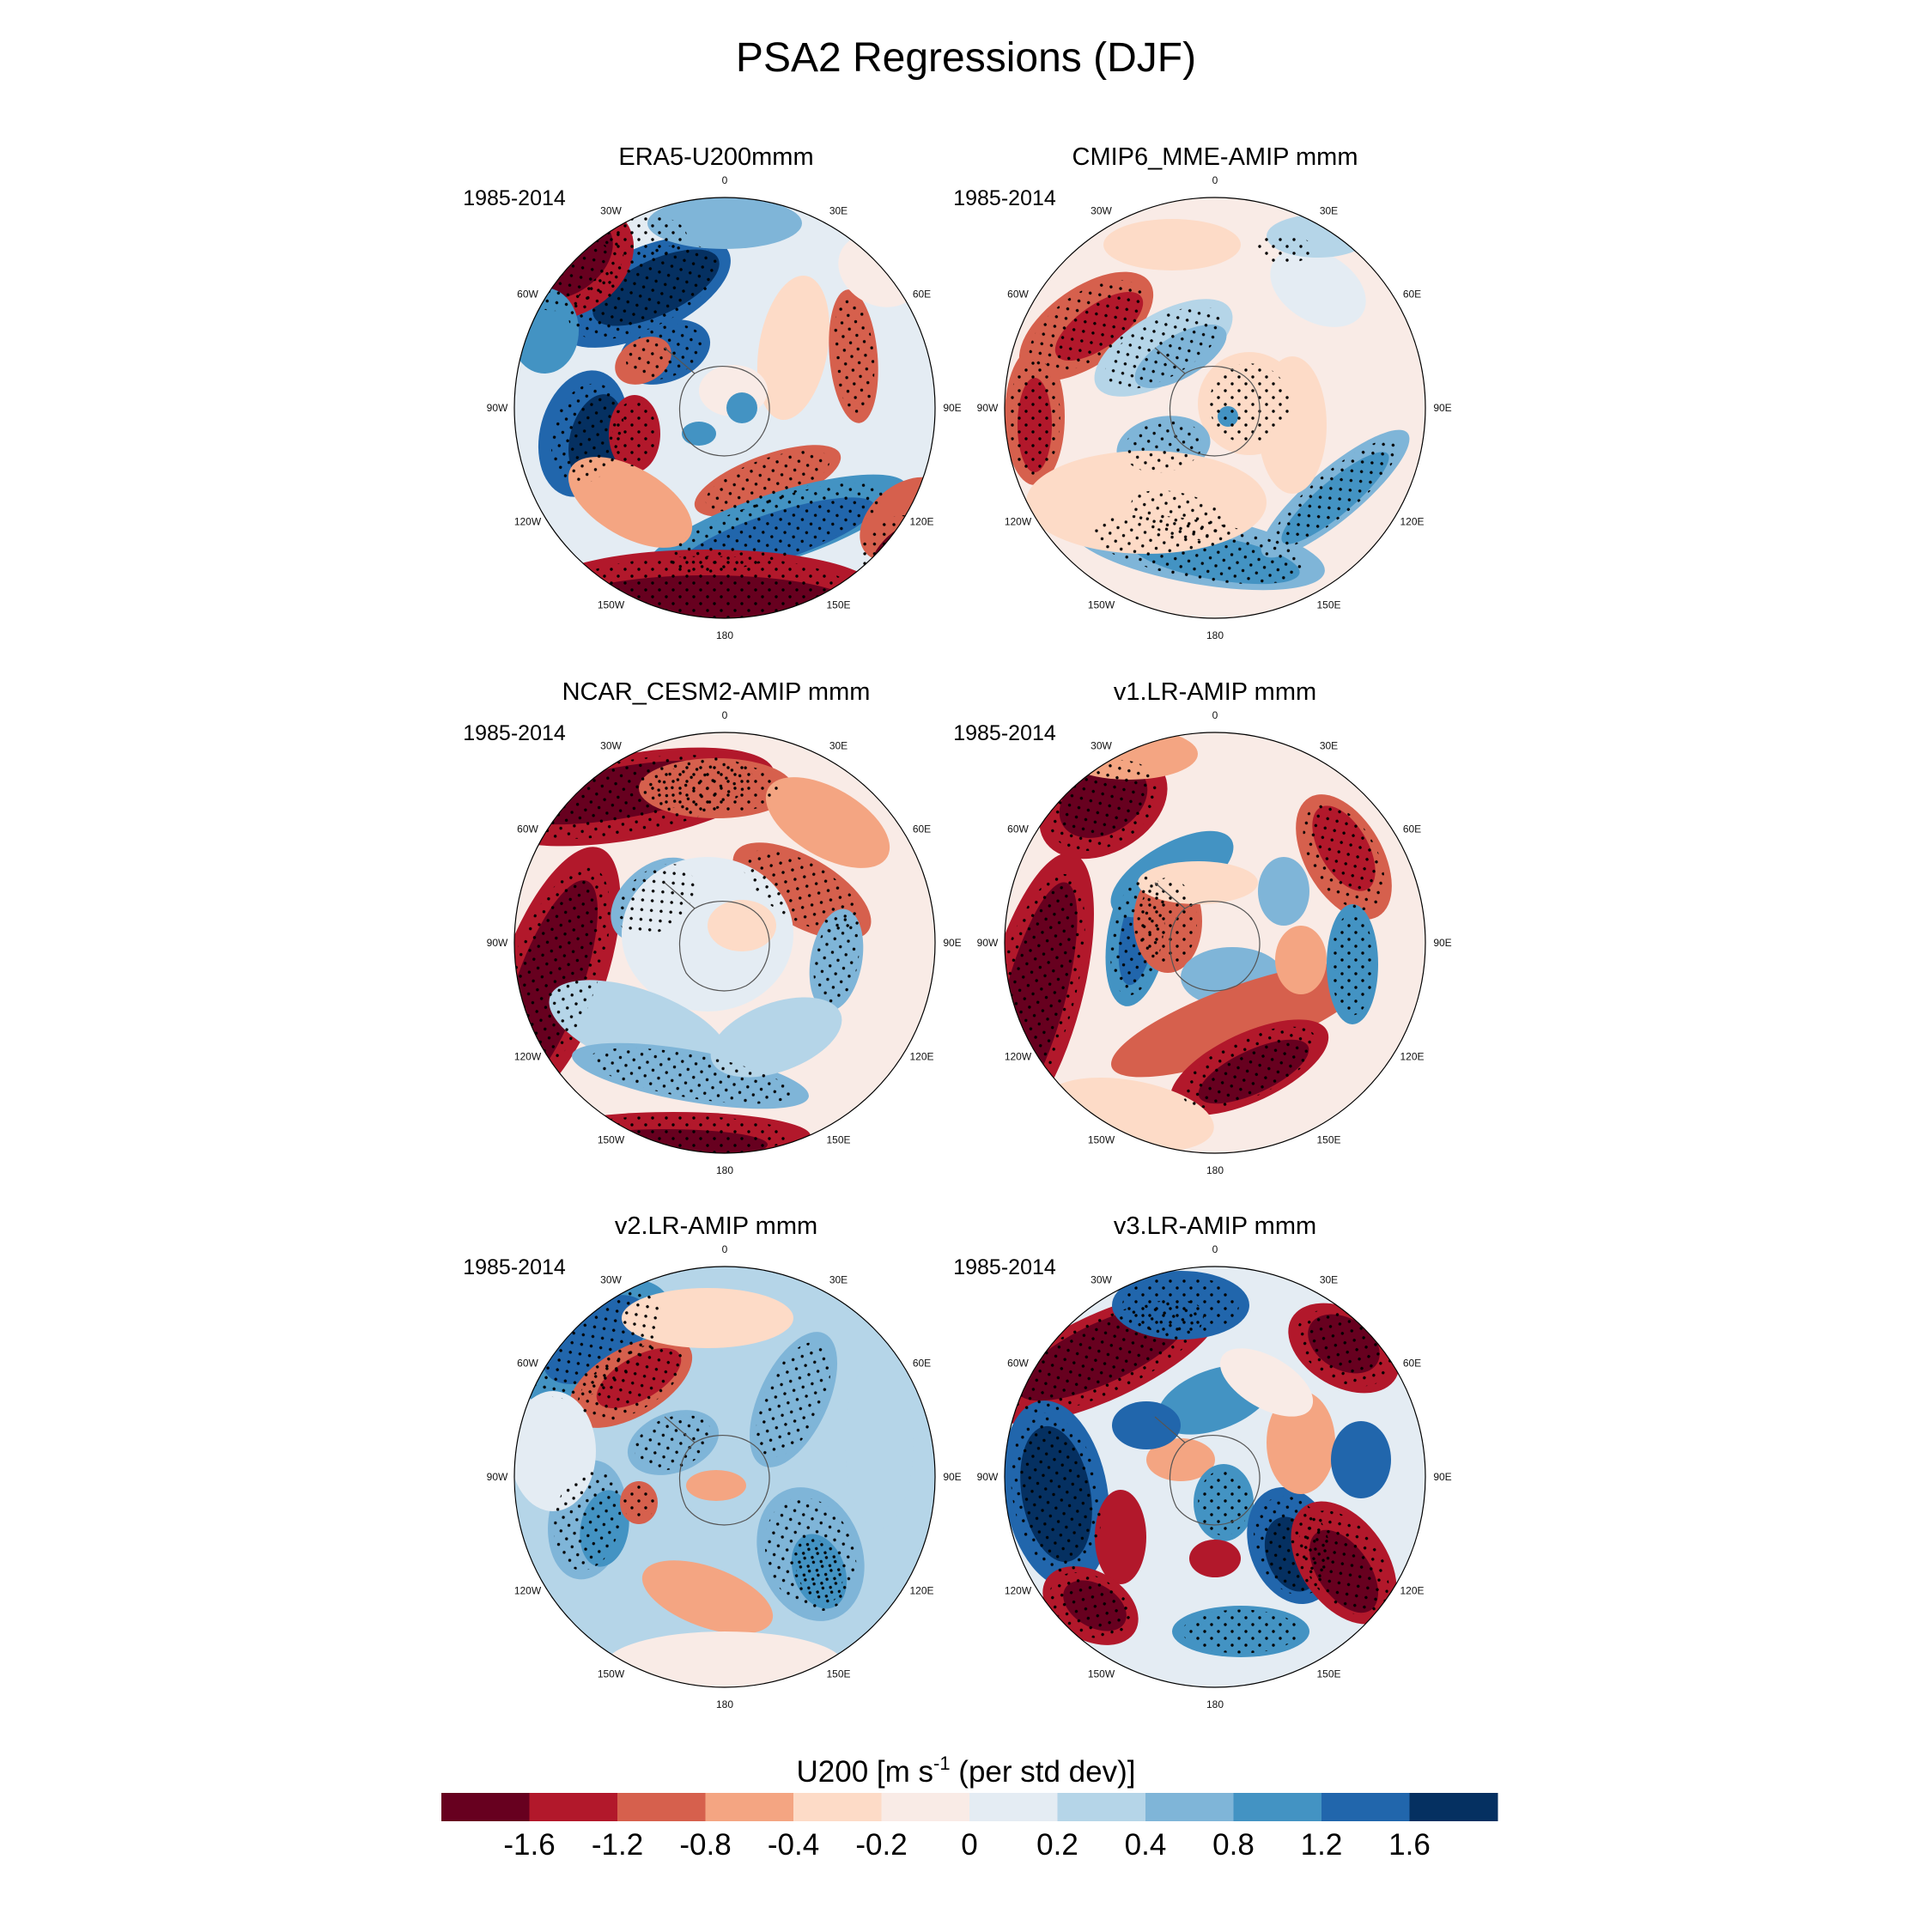 The height and width of the screenshot is (1932, 1932). I want to click on longitude-label: 30E, so click(1329, 1280).